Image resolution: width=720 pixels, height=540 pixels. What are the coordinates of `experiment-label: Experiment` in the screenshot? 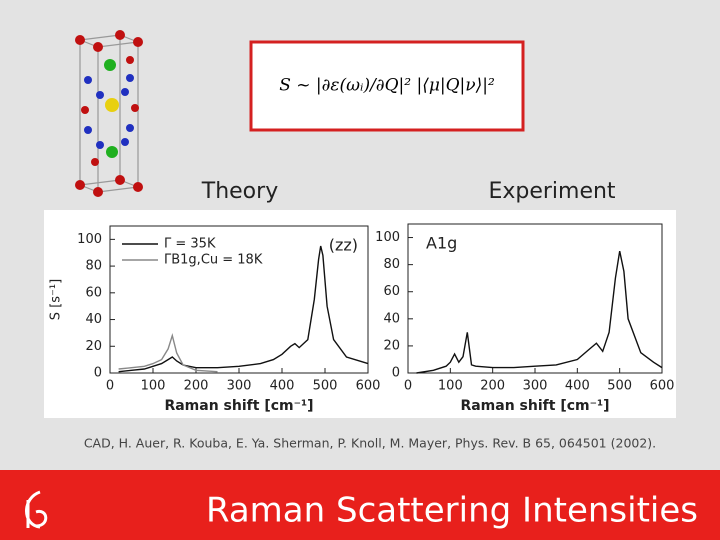 It's located at (551, 191).